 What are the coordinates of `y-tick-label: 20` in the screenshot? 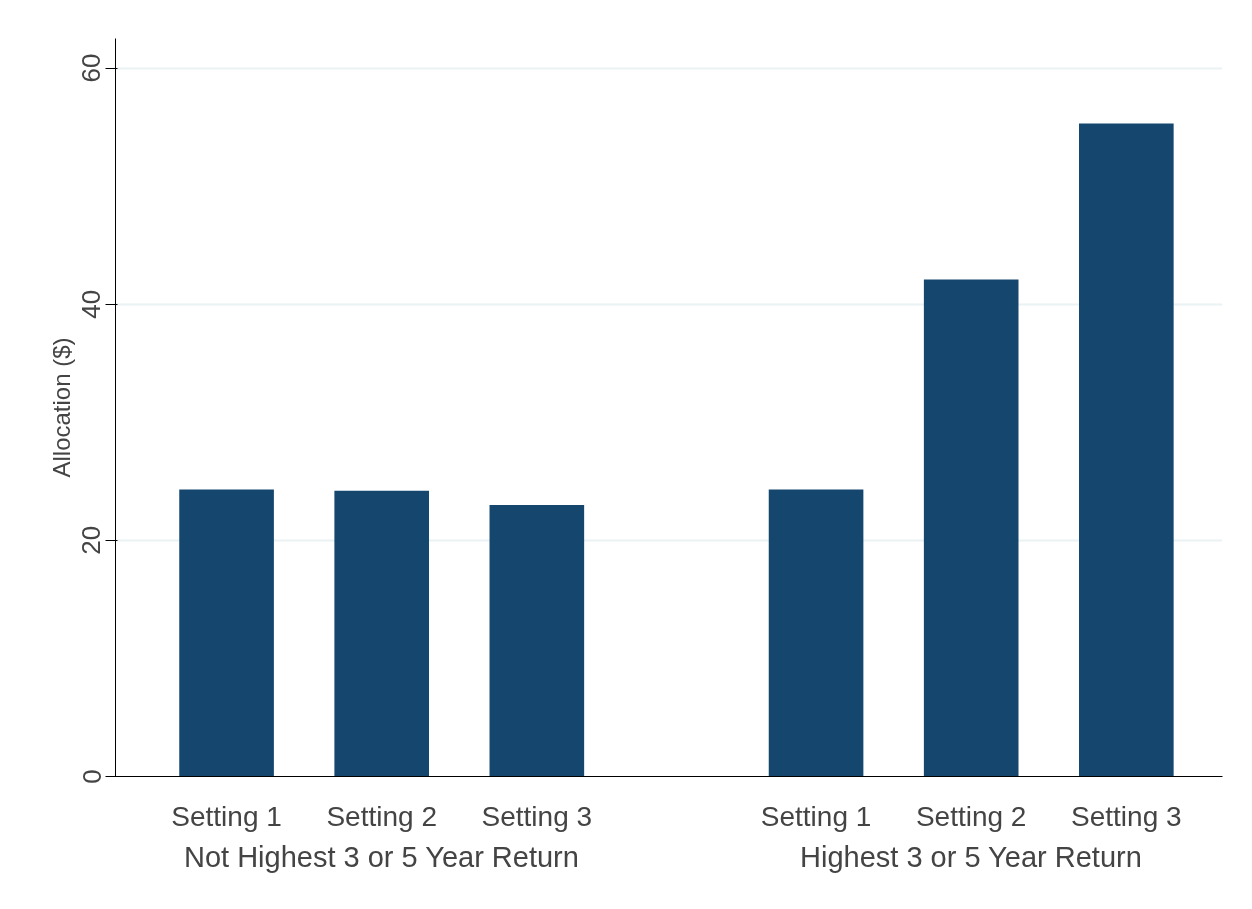 It's located at (91, 540).